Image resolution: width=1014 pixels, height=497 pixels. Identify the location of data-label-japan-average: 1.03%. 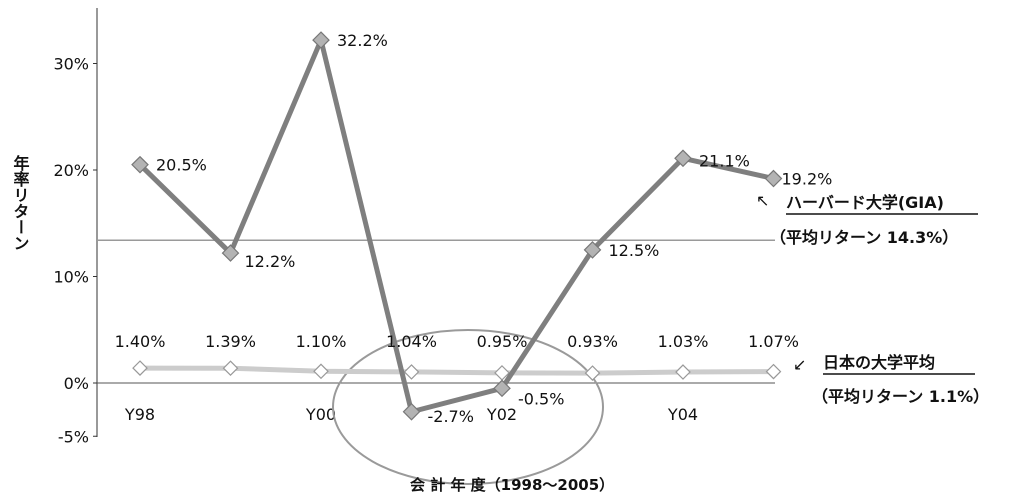
(683, 341).